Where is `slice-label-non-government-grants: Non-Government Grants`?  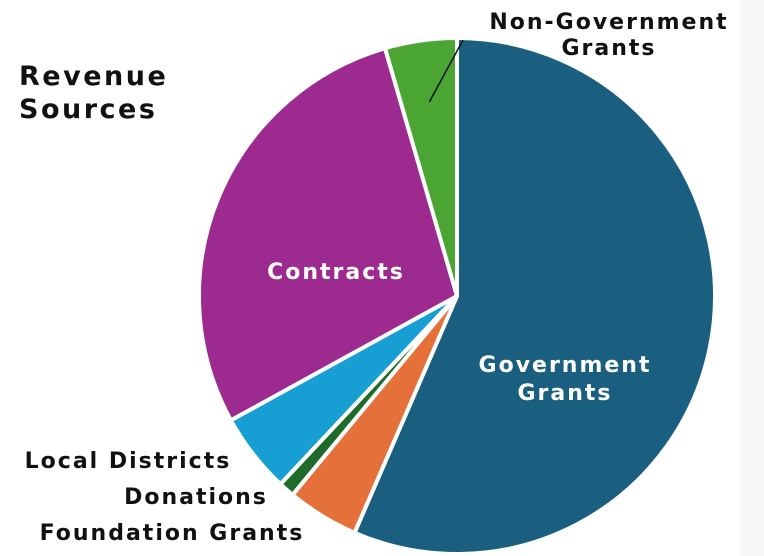 slice-label-non-government-grants: Non-Government Grants is located at coordinates (608, 35).